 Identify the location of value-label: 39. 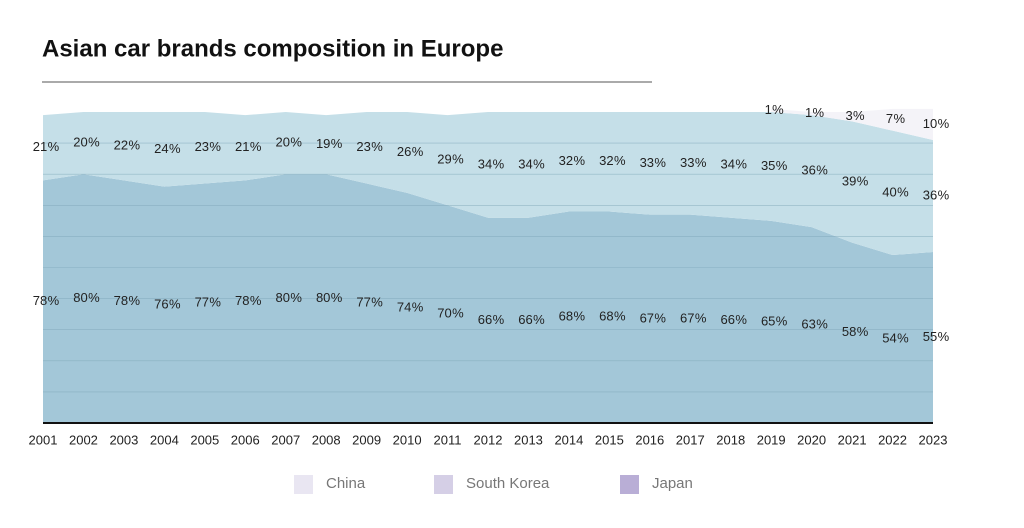
(849, 180).